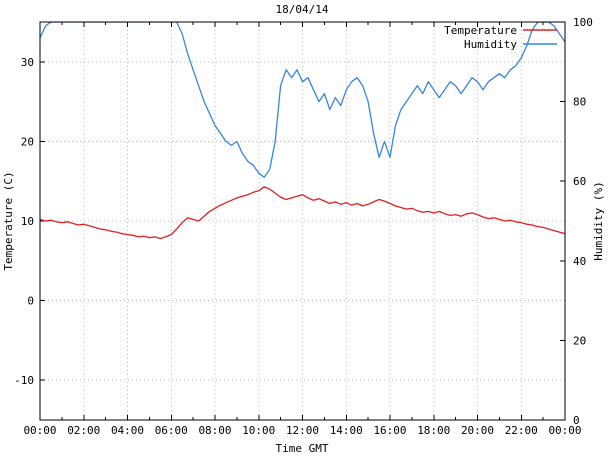 This screenshot has height=459, width=611. What do you see at coordinates (576, 420) in the screenshot?
I see `y2-tick-label: 0` at bounding box center [576, 420].